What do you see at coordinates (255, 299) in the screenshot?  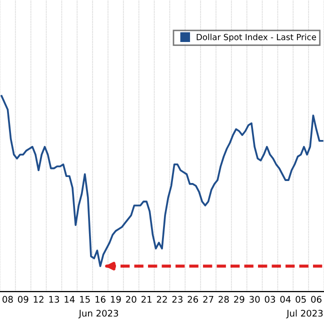 I see `x-tick-label: 30` at bounding box center [255, 299].